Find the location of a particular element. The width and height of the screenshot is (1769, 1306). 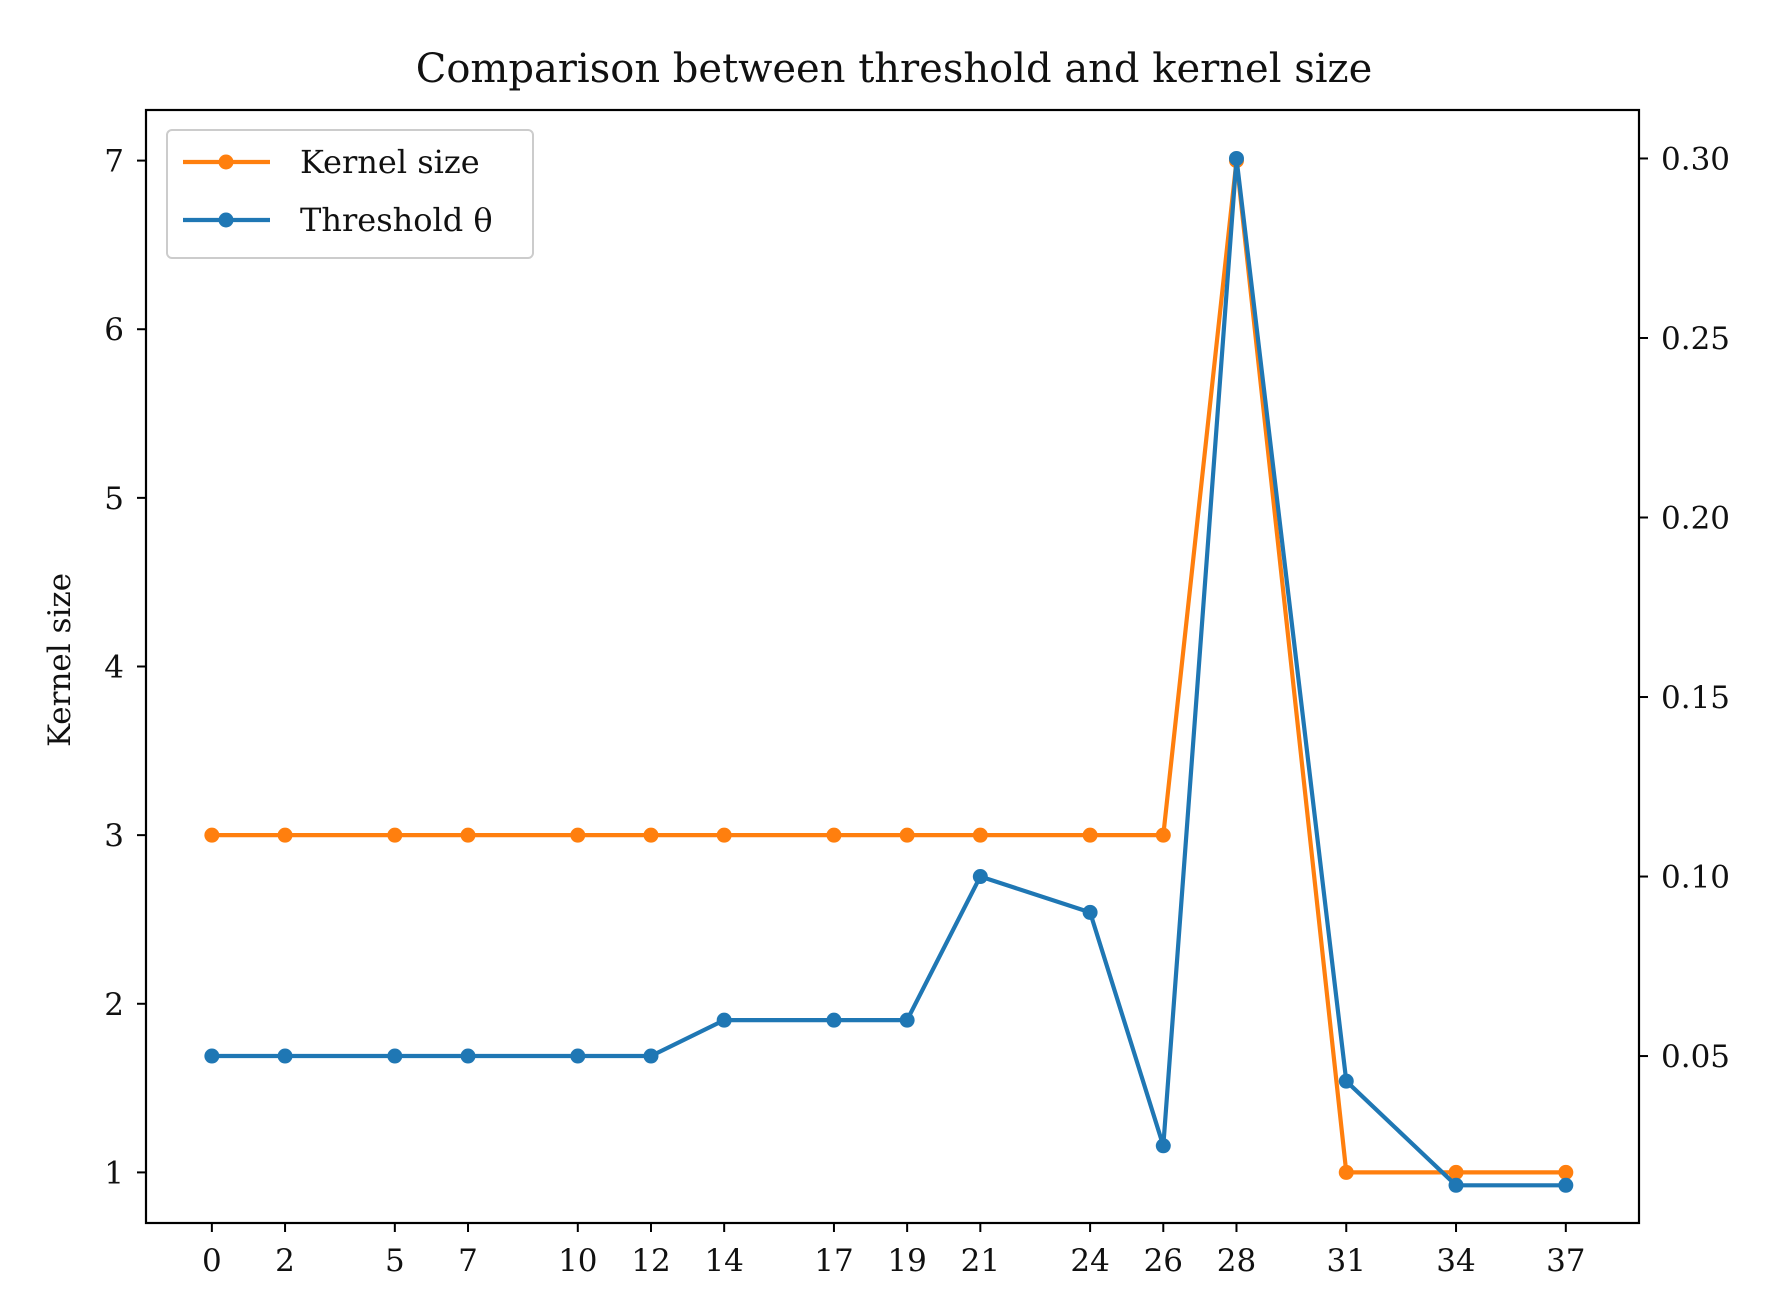

y-right-tick-label: 0.30 is located at coordinates (1695, 159).